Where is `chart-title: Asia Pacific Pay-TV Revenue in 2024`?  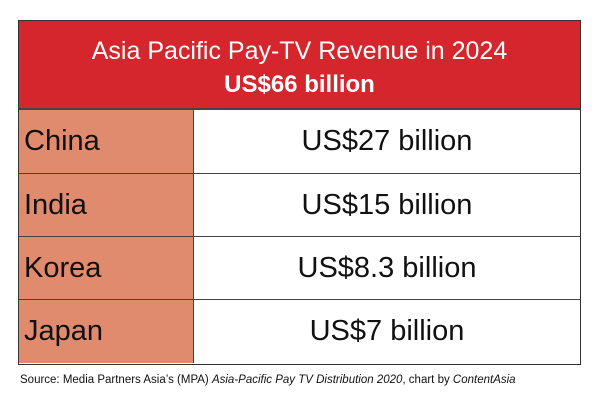 chart-title: Asia Pacific Pay-TV Revenue in 2024 is located at coordinates (299, 51).